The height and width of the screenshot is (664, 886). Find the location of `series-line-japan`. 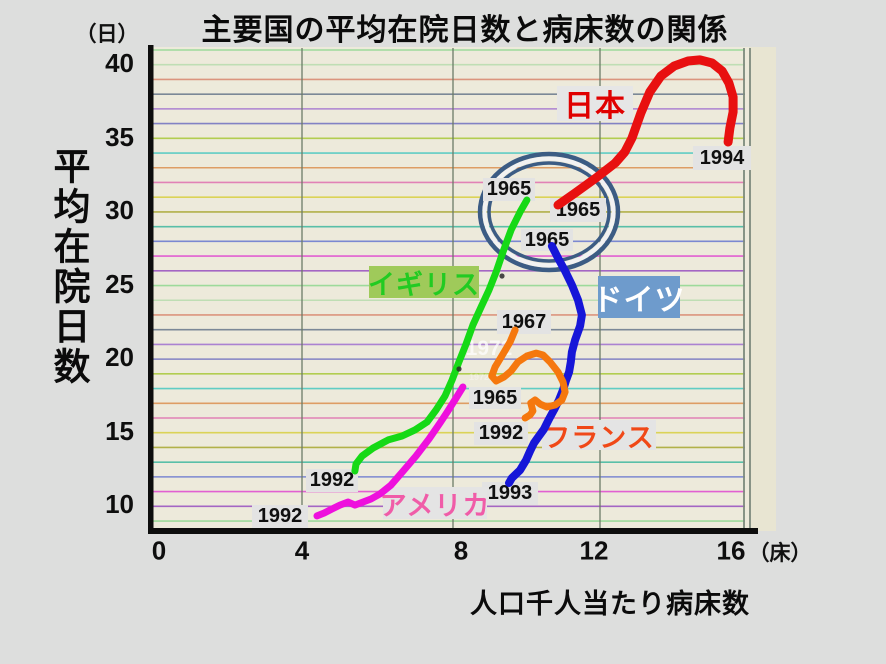

series-line-japan is located at coordinates (645, 132).